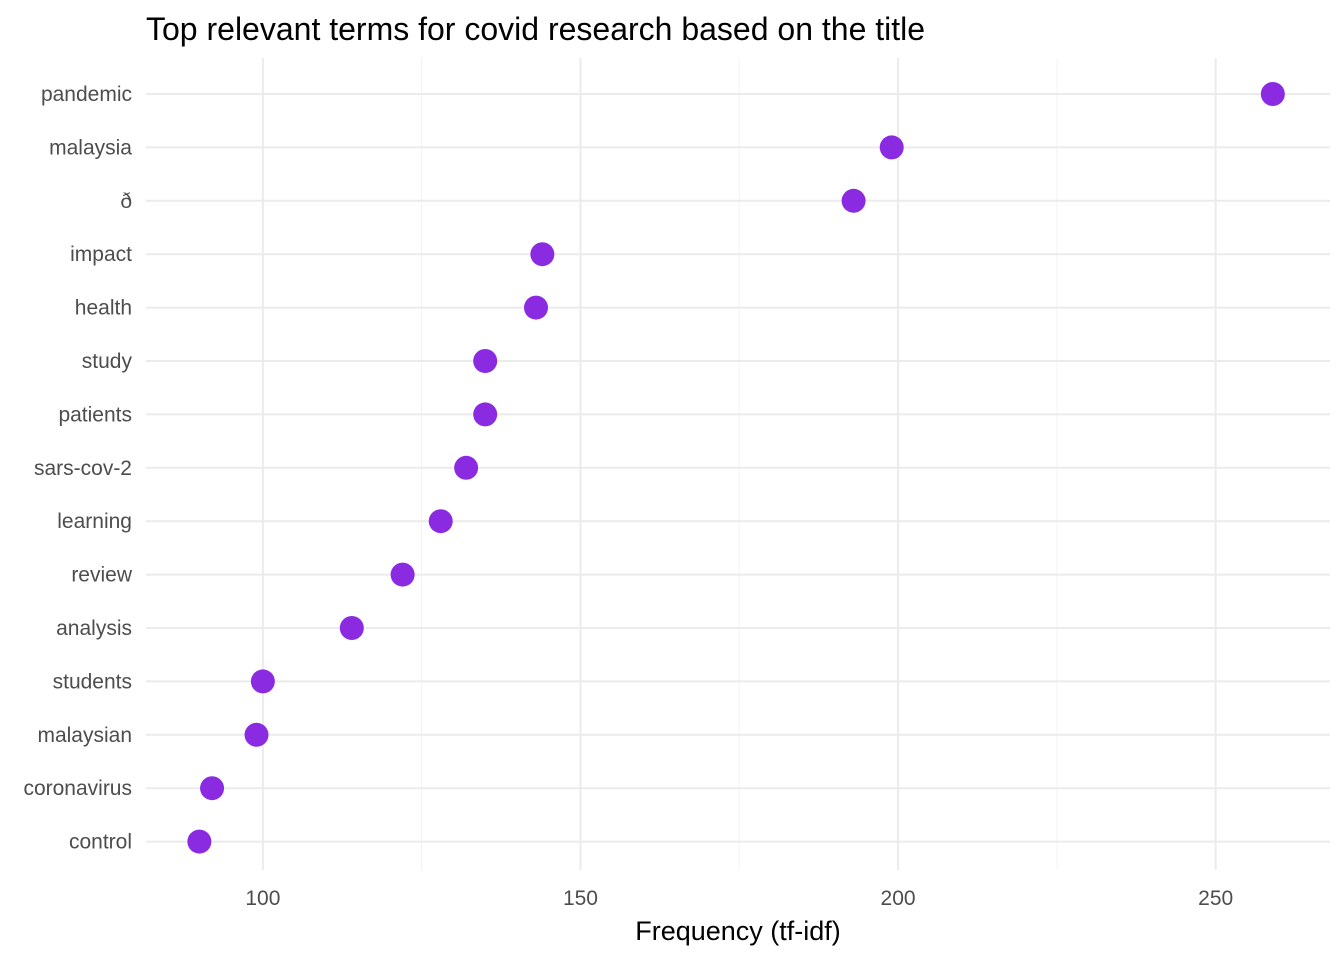 The width and height of the screenshot is (1344, 960). Describe the element at coordinates (738, 931) in the screenshot. I see `x-axis-label: Frequency (tf-idf)` at that location.